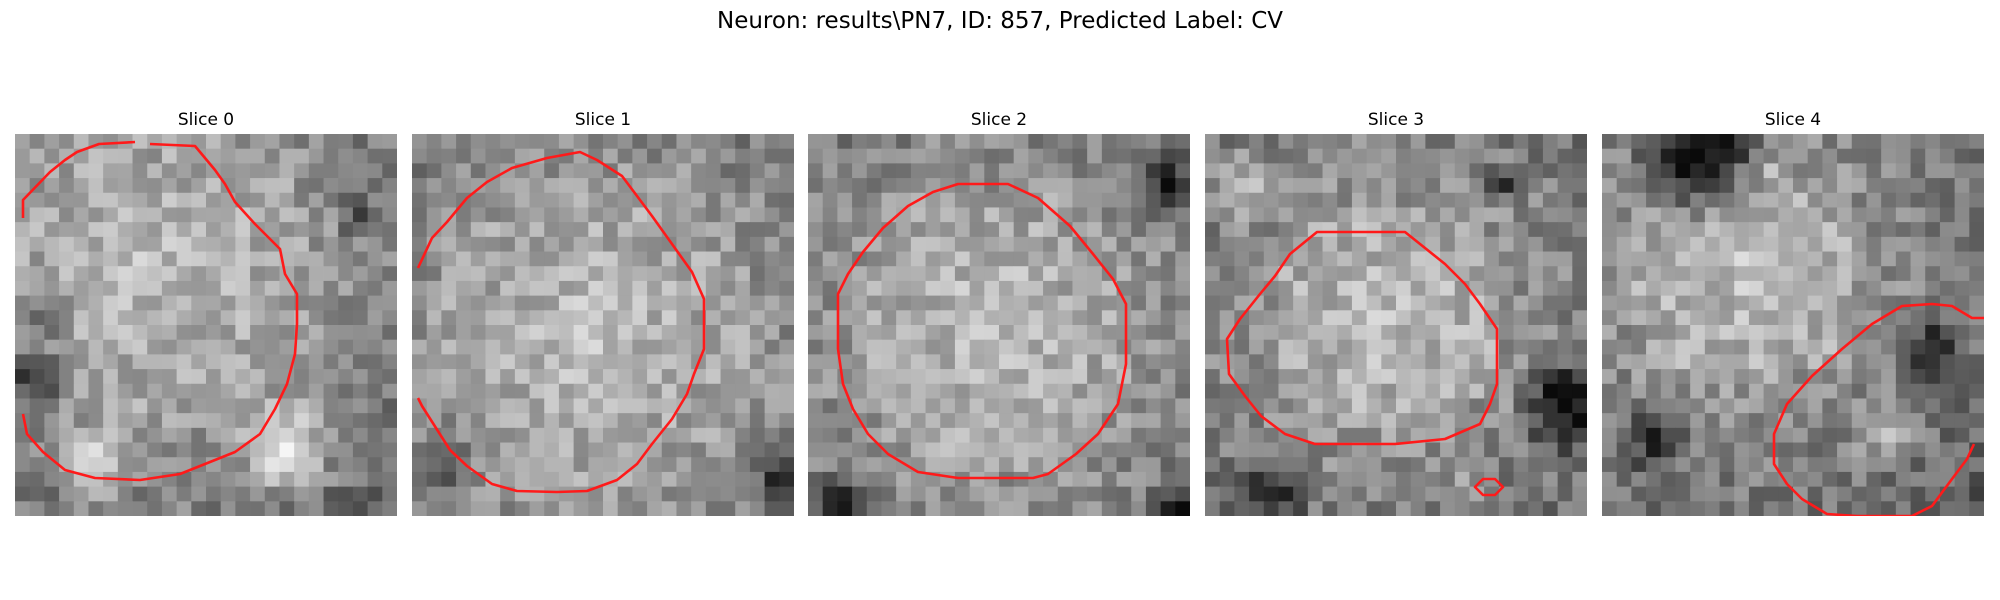 The image size is (2000, 600). I want to click on slice-panel-1: Slice 1, so click(603, 325).